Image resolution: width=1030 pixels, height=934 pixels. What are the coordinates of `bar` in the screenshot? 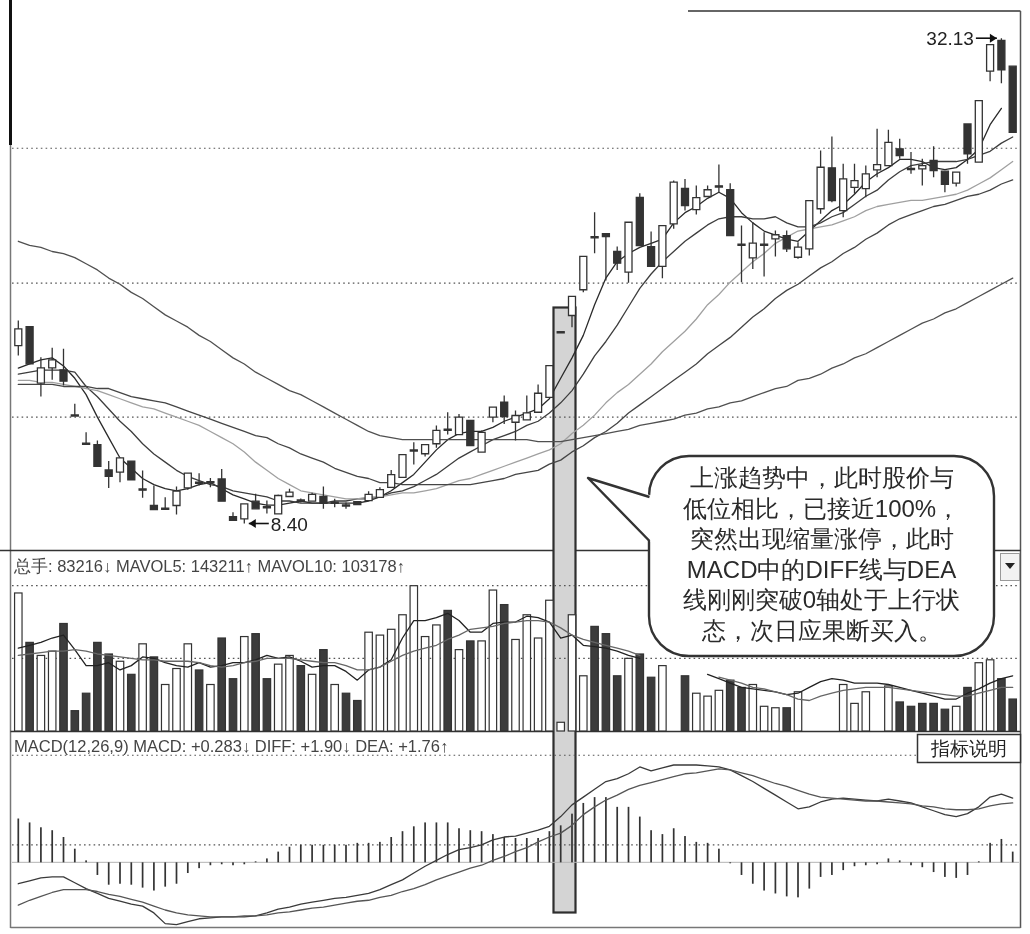 It's located at (561, 726).